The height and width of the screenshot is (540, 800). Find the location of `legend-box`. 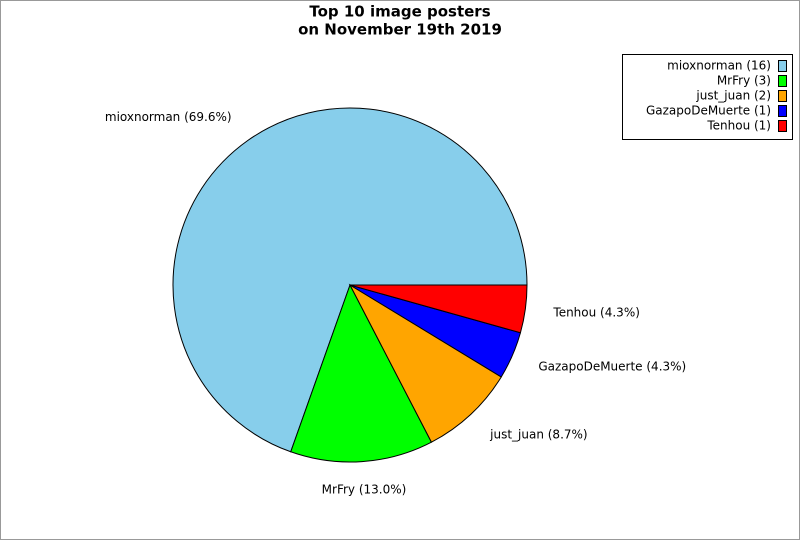

legend-box is located at coordinates (707, 97).